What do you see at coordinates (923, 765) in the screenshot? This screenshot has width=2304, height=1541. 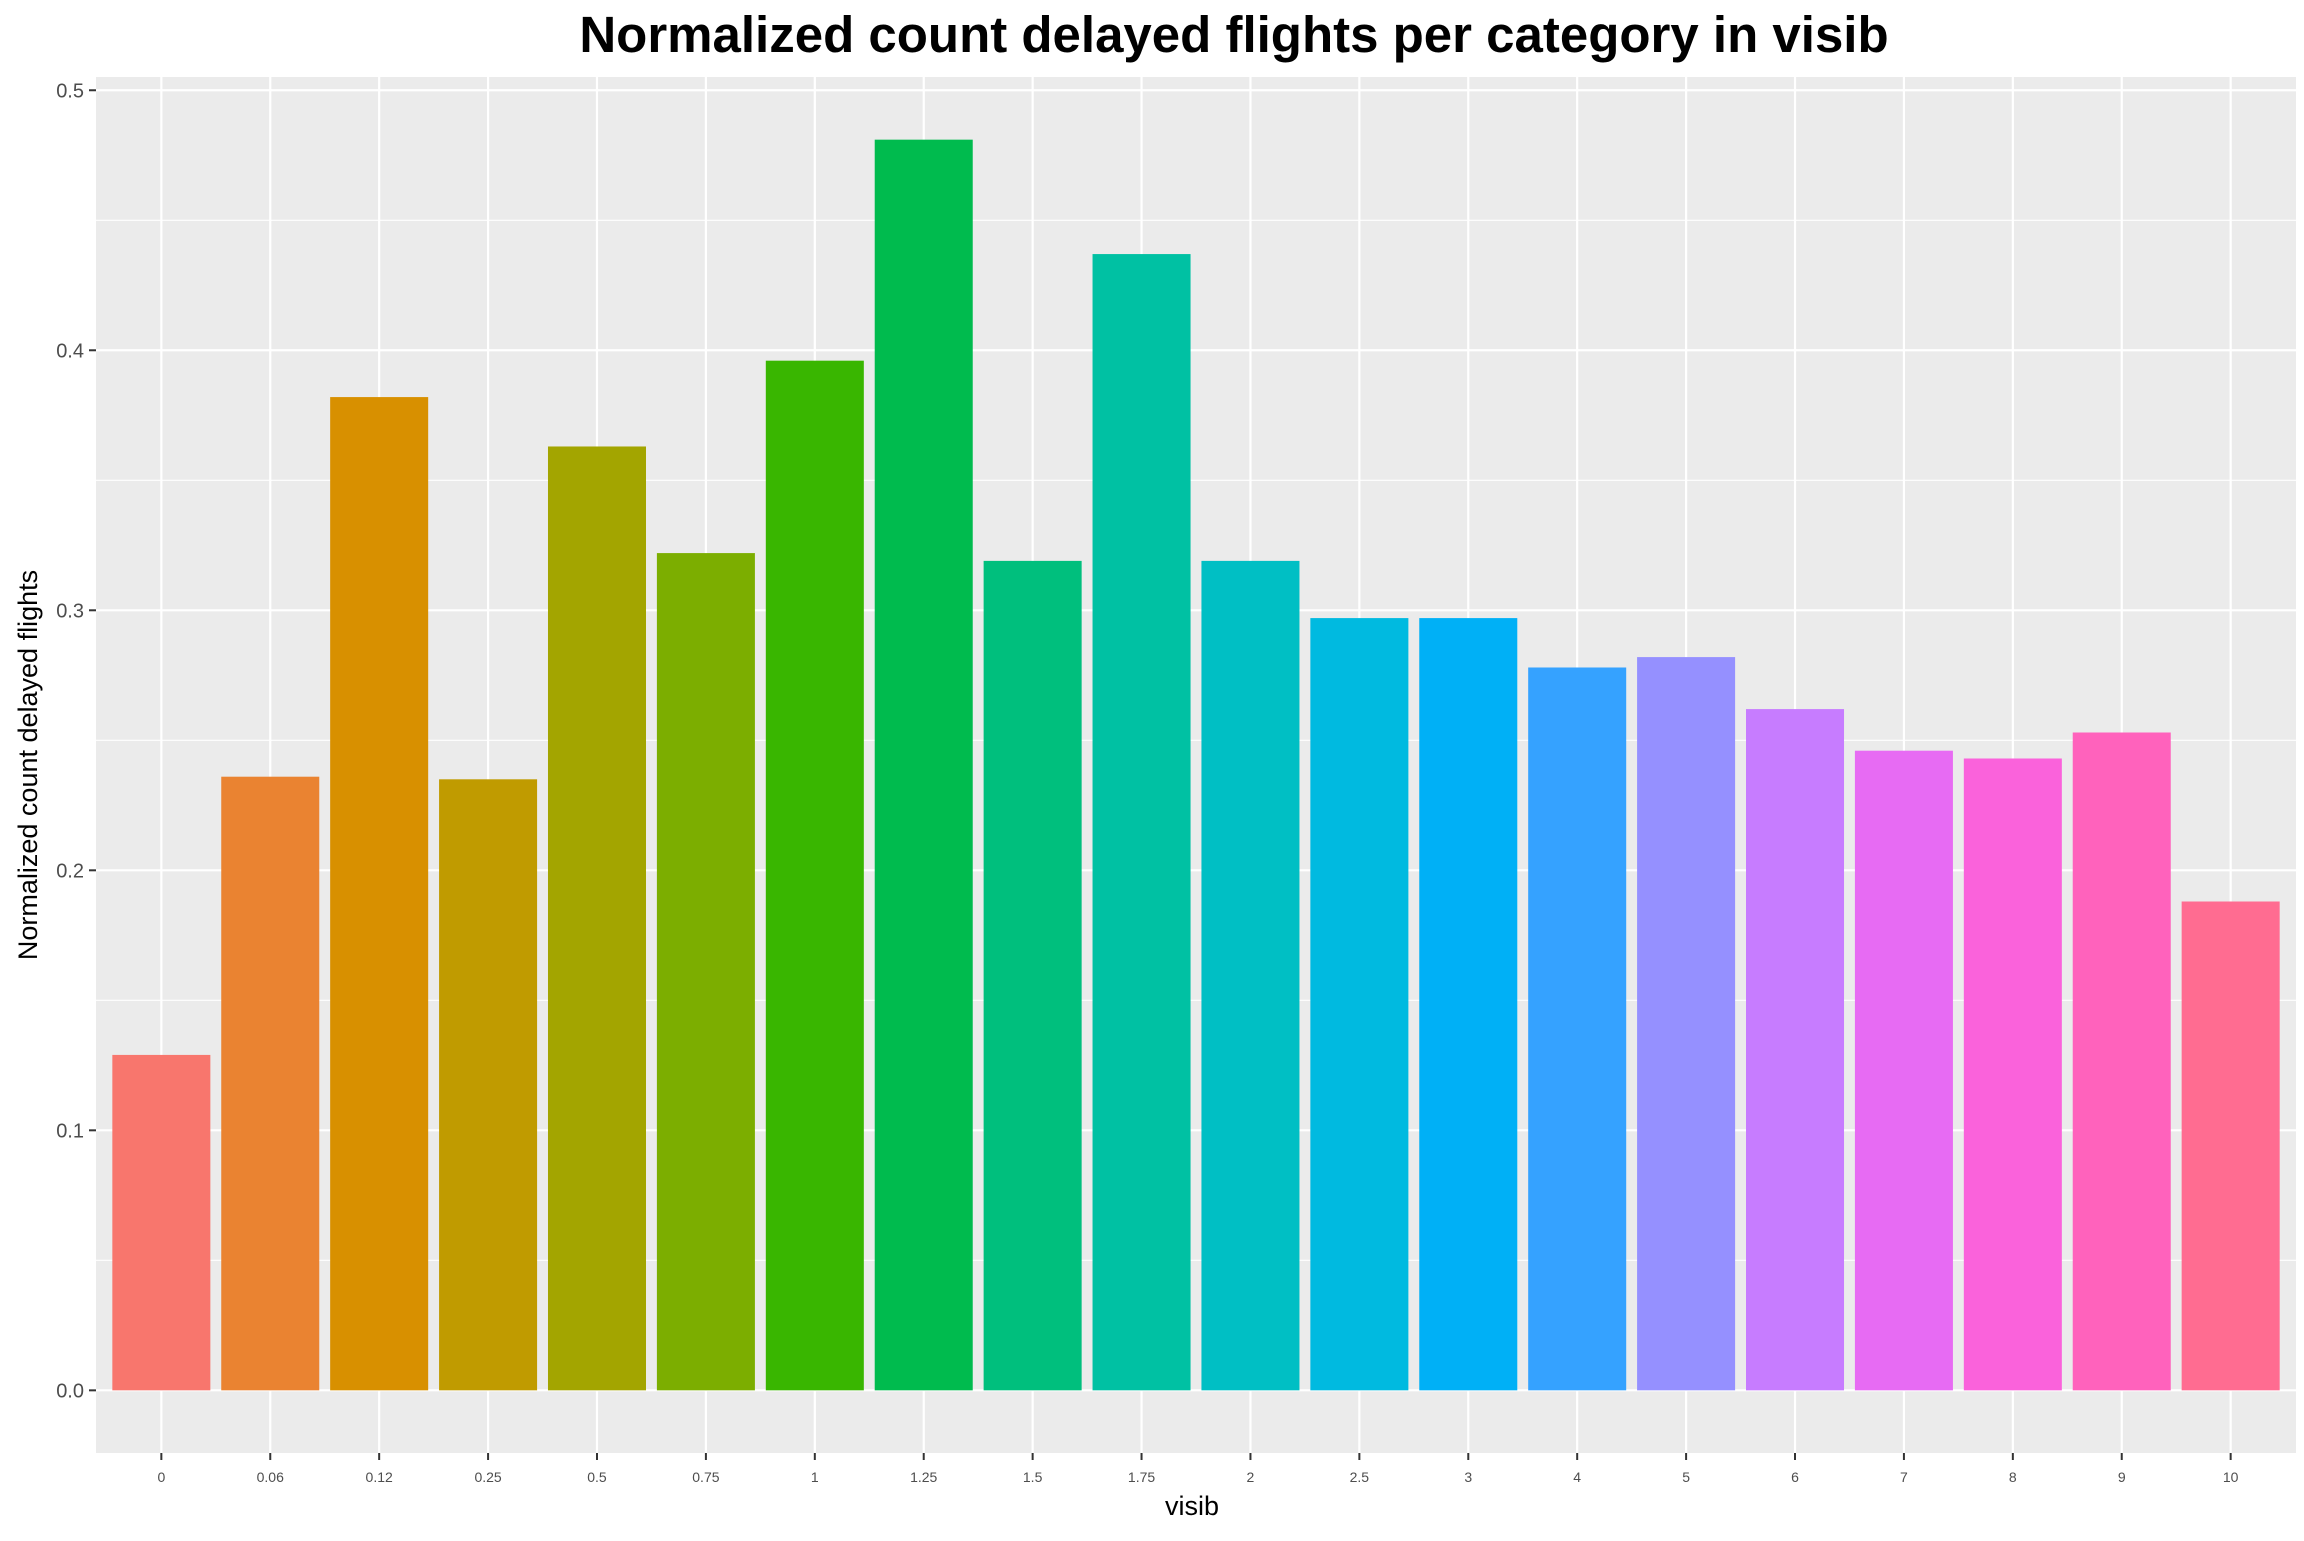 I see `bar-1.25` at bounding box center [923, 765].